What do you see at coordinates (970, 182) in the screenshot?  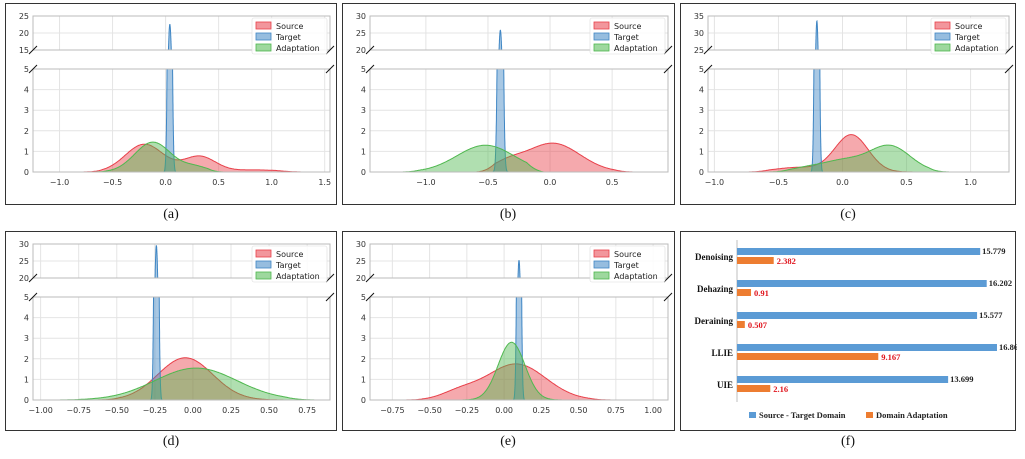 I see `x-tick-label: 1.0` at bounding box center [970, 182].